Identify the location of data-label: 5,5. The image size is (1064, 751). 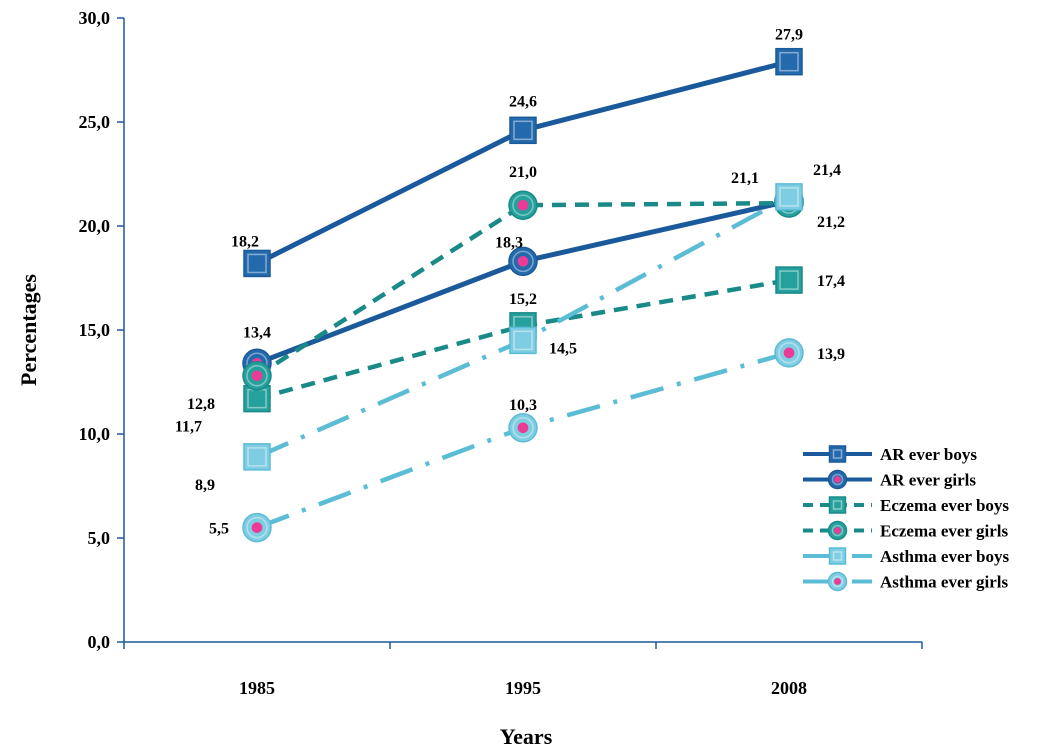
(219, 529).